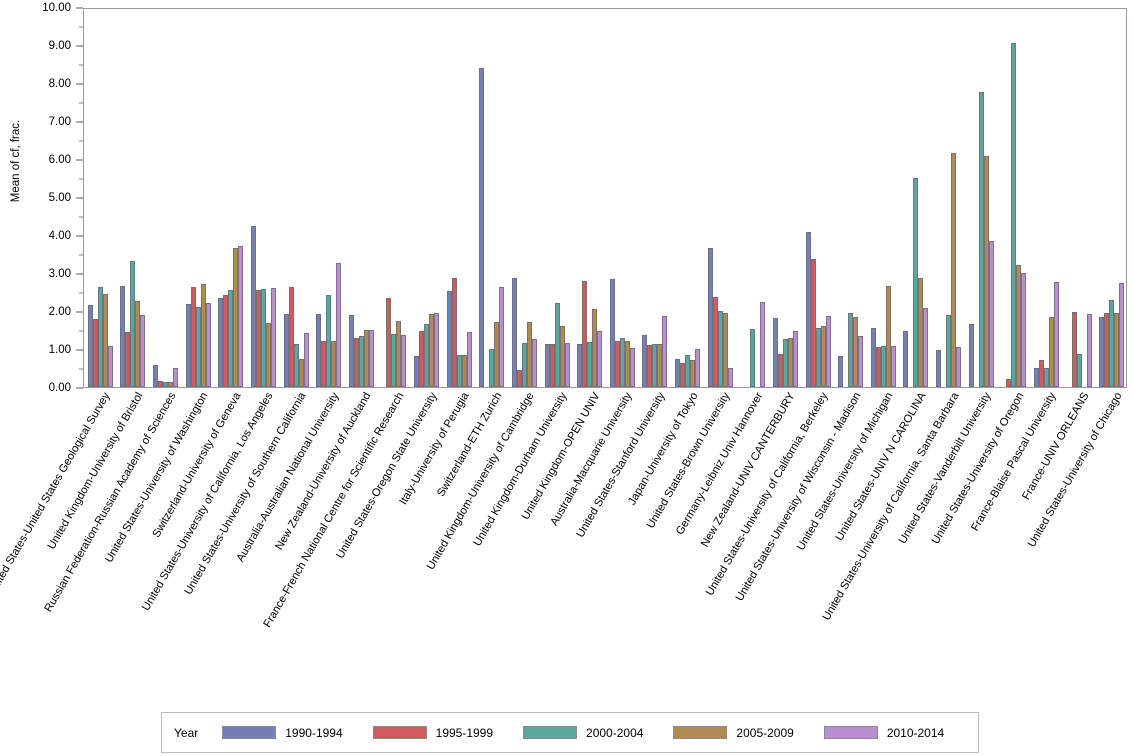 This screenshot has width=1134, height=756. I want to click on legend-entry: 2010-2014, so click(883, 733).